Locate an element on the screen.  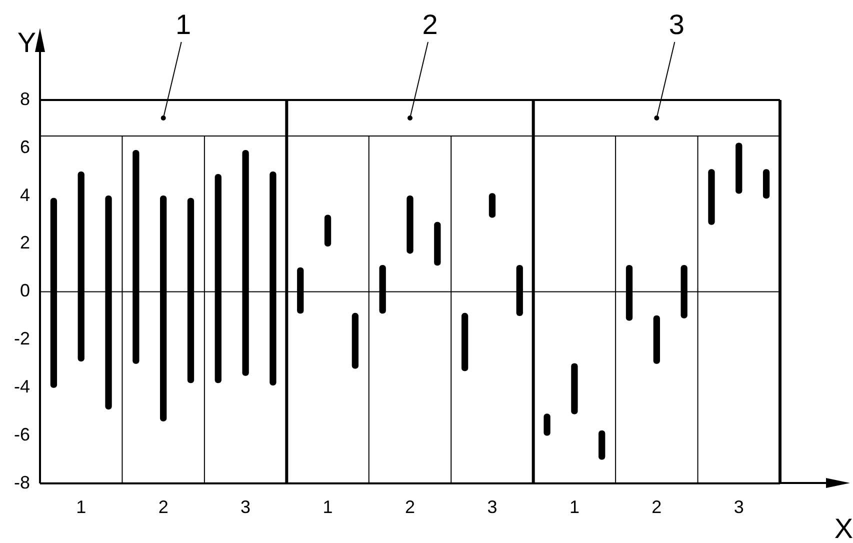
x-axis-title: X is located at coordinates (843, 528).